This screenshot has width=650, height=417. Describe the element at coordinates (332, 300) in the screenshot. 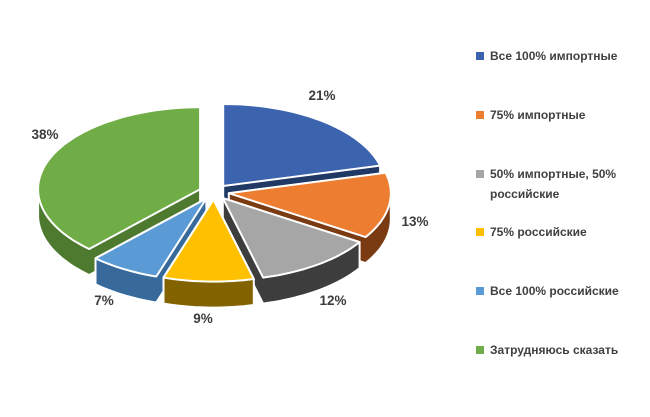

I see `data-label-2: 12%` at that location.